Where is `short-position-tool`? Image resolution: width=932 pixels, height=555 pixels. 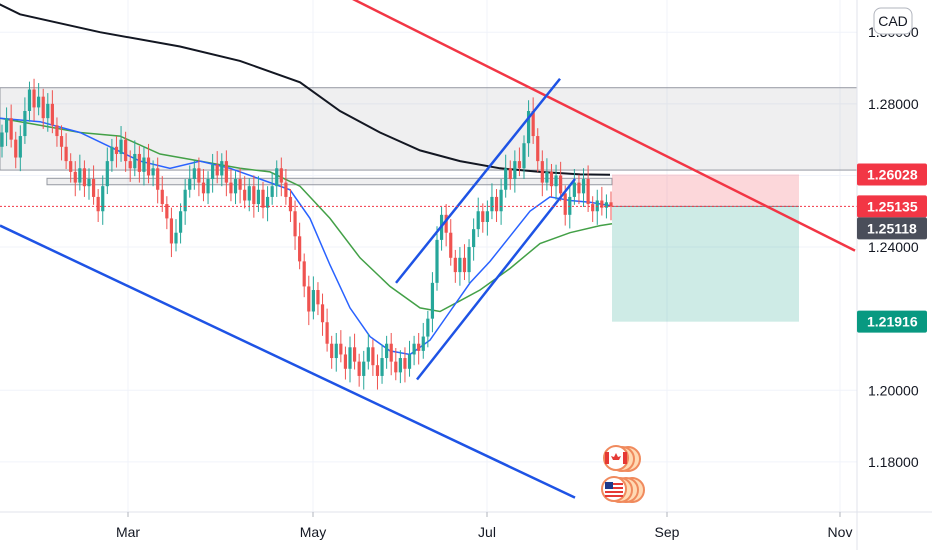 short-position-tool is located at coordinates (705, 248).